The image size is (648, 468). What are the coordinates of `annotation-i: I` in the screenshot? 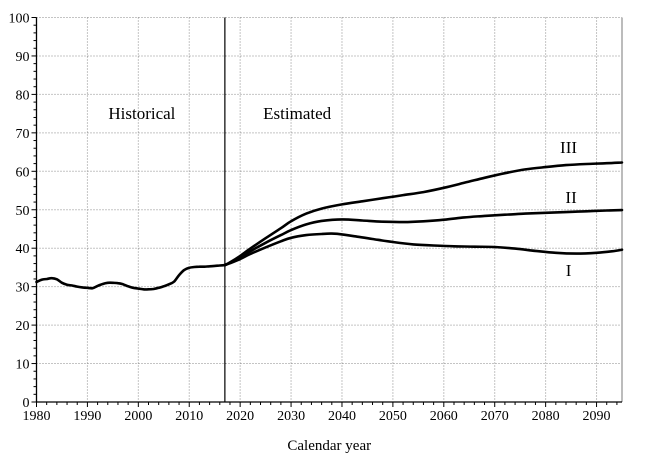 It's located at (569, 270).